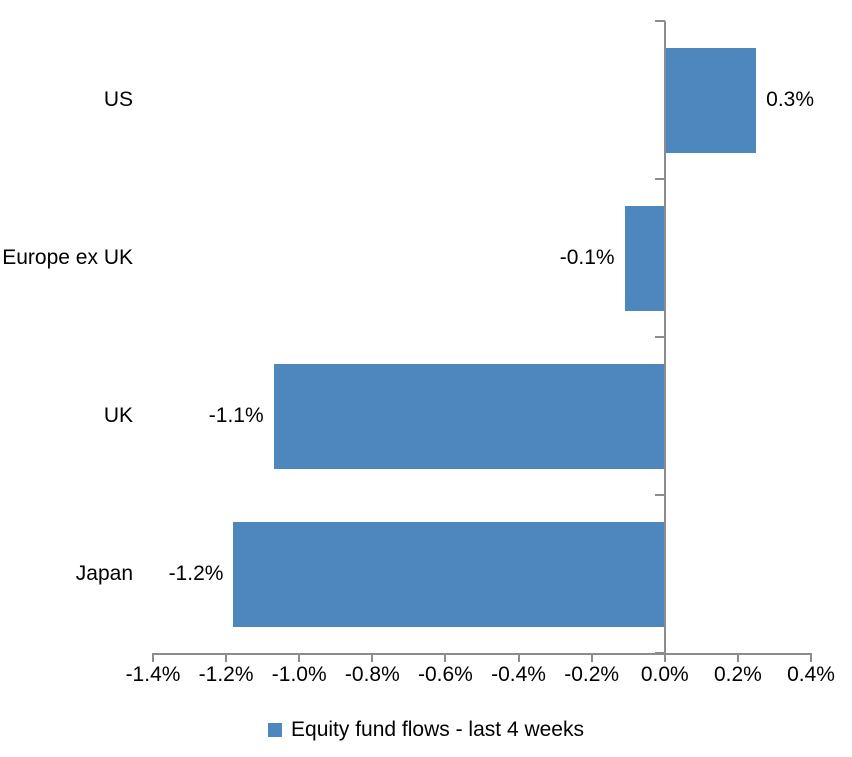 The width and height of the screenshot is (852, 757). I want to click on bar-europe-ex-uk, so click(644, 258).